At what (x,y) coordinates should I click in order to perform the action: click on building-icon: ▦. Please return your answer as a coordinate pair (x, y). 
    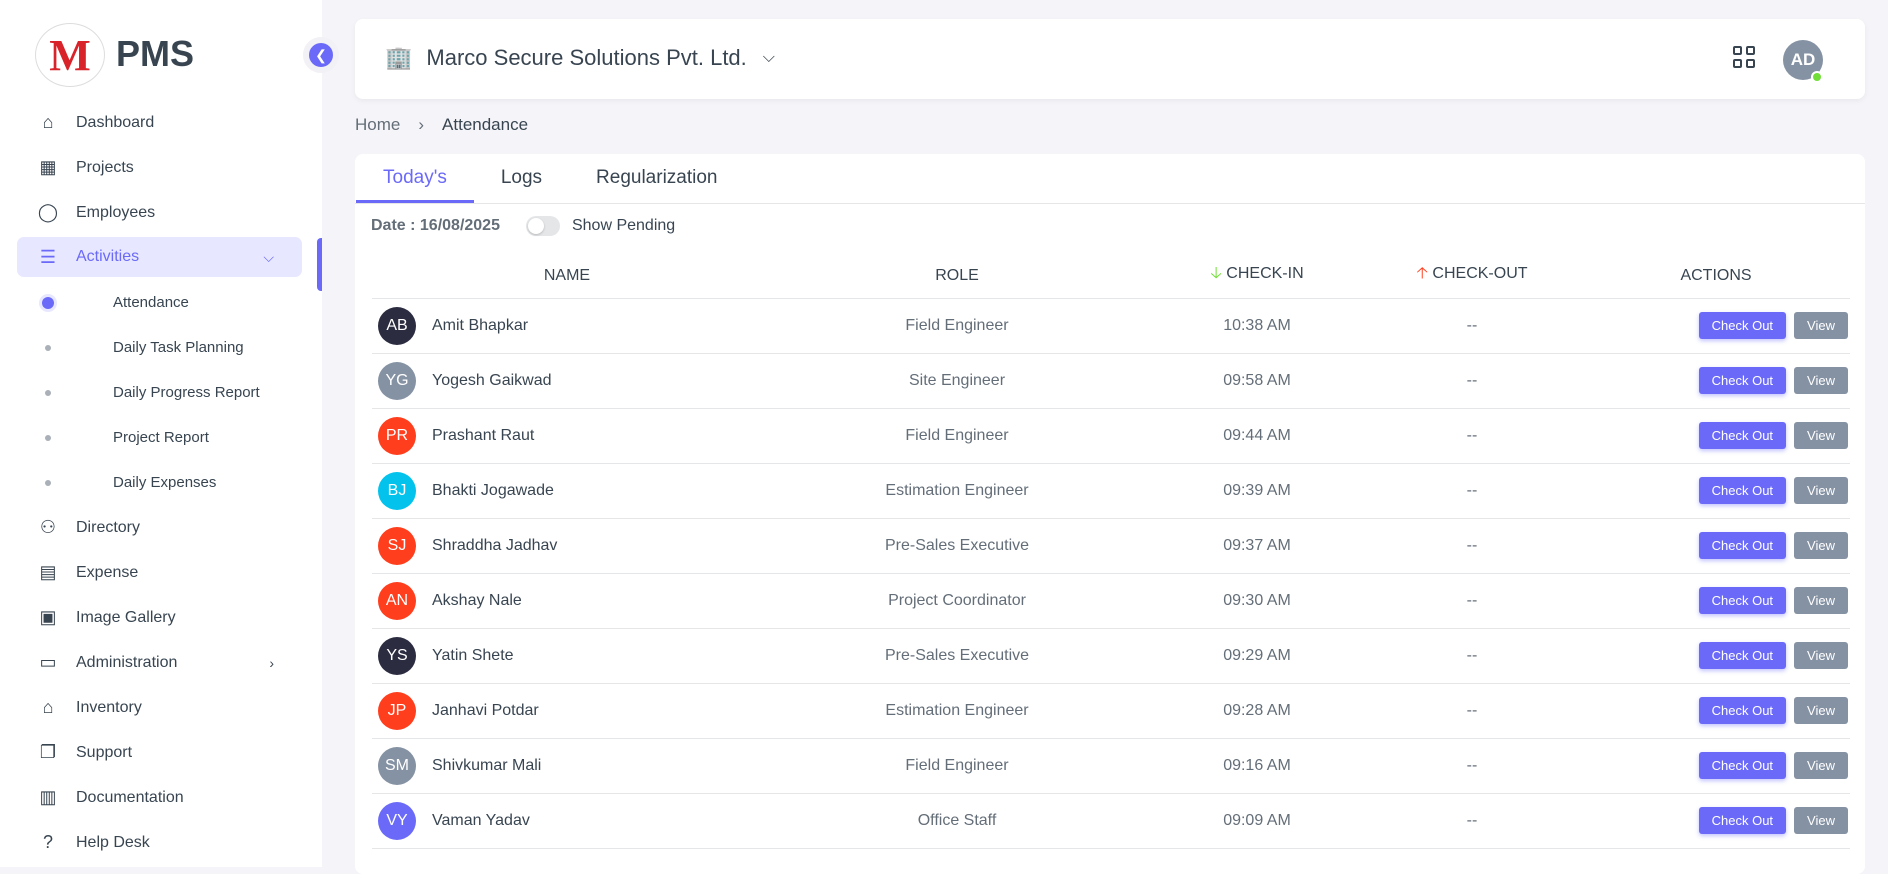
    Looking at the image, I should click on (48, 167).